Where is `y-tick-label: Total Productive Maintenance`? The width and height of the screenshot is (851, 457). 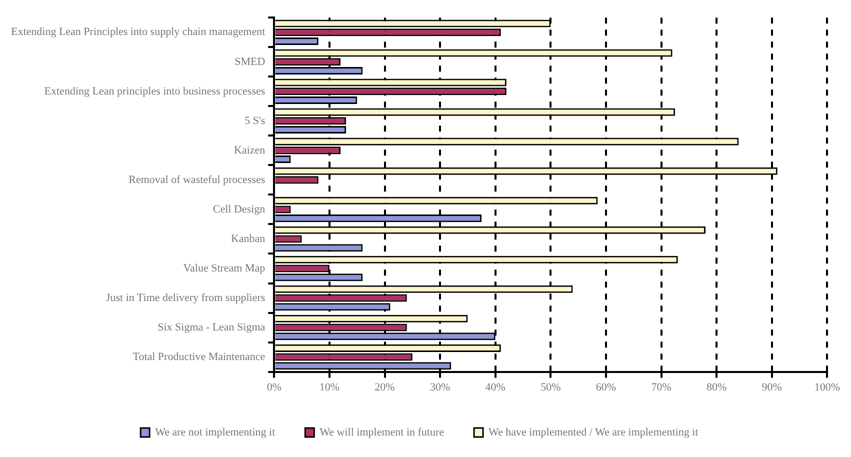 y-tick-label: Total Productive Maintenance is located at coordinates (199, 356).